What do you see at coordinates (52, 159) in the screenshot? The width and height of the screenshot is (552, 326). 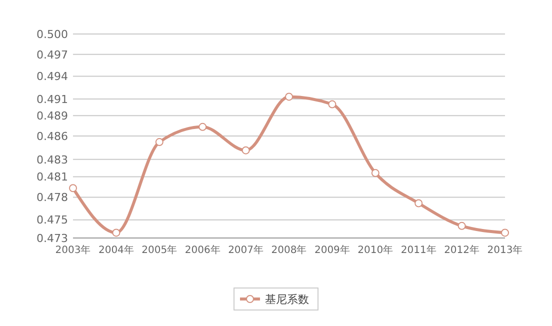 I see `y-tick-label: 0.483` at bounding box center [52, 159].